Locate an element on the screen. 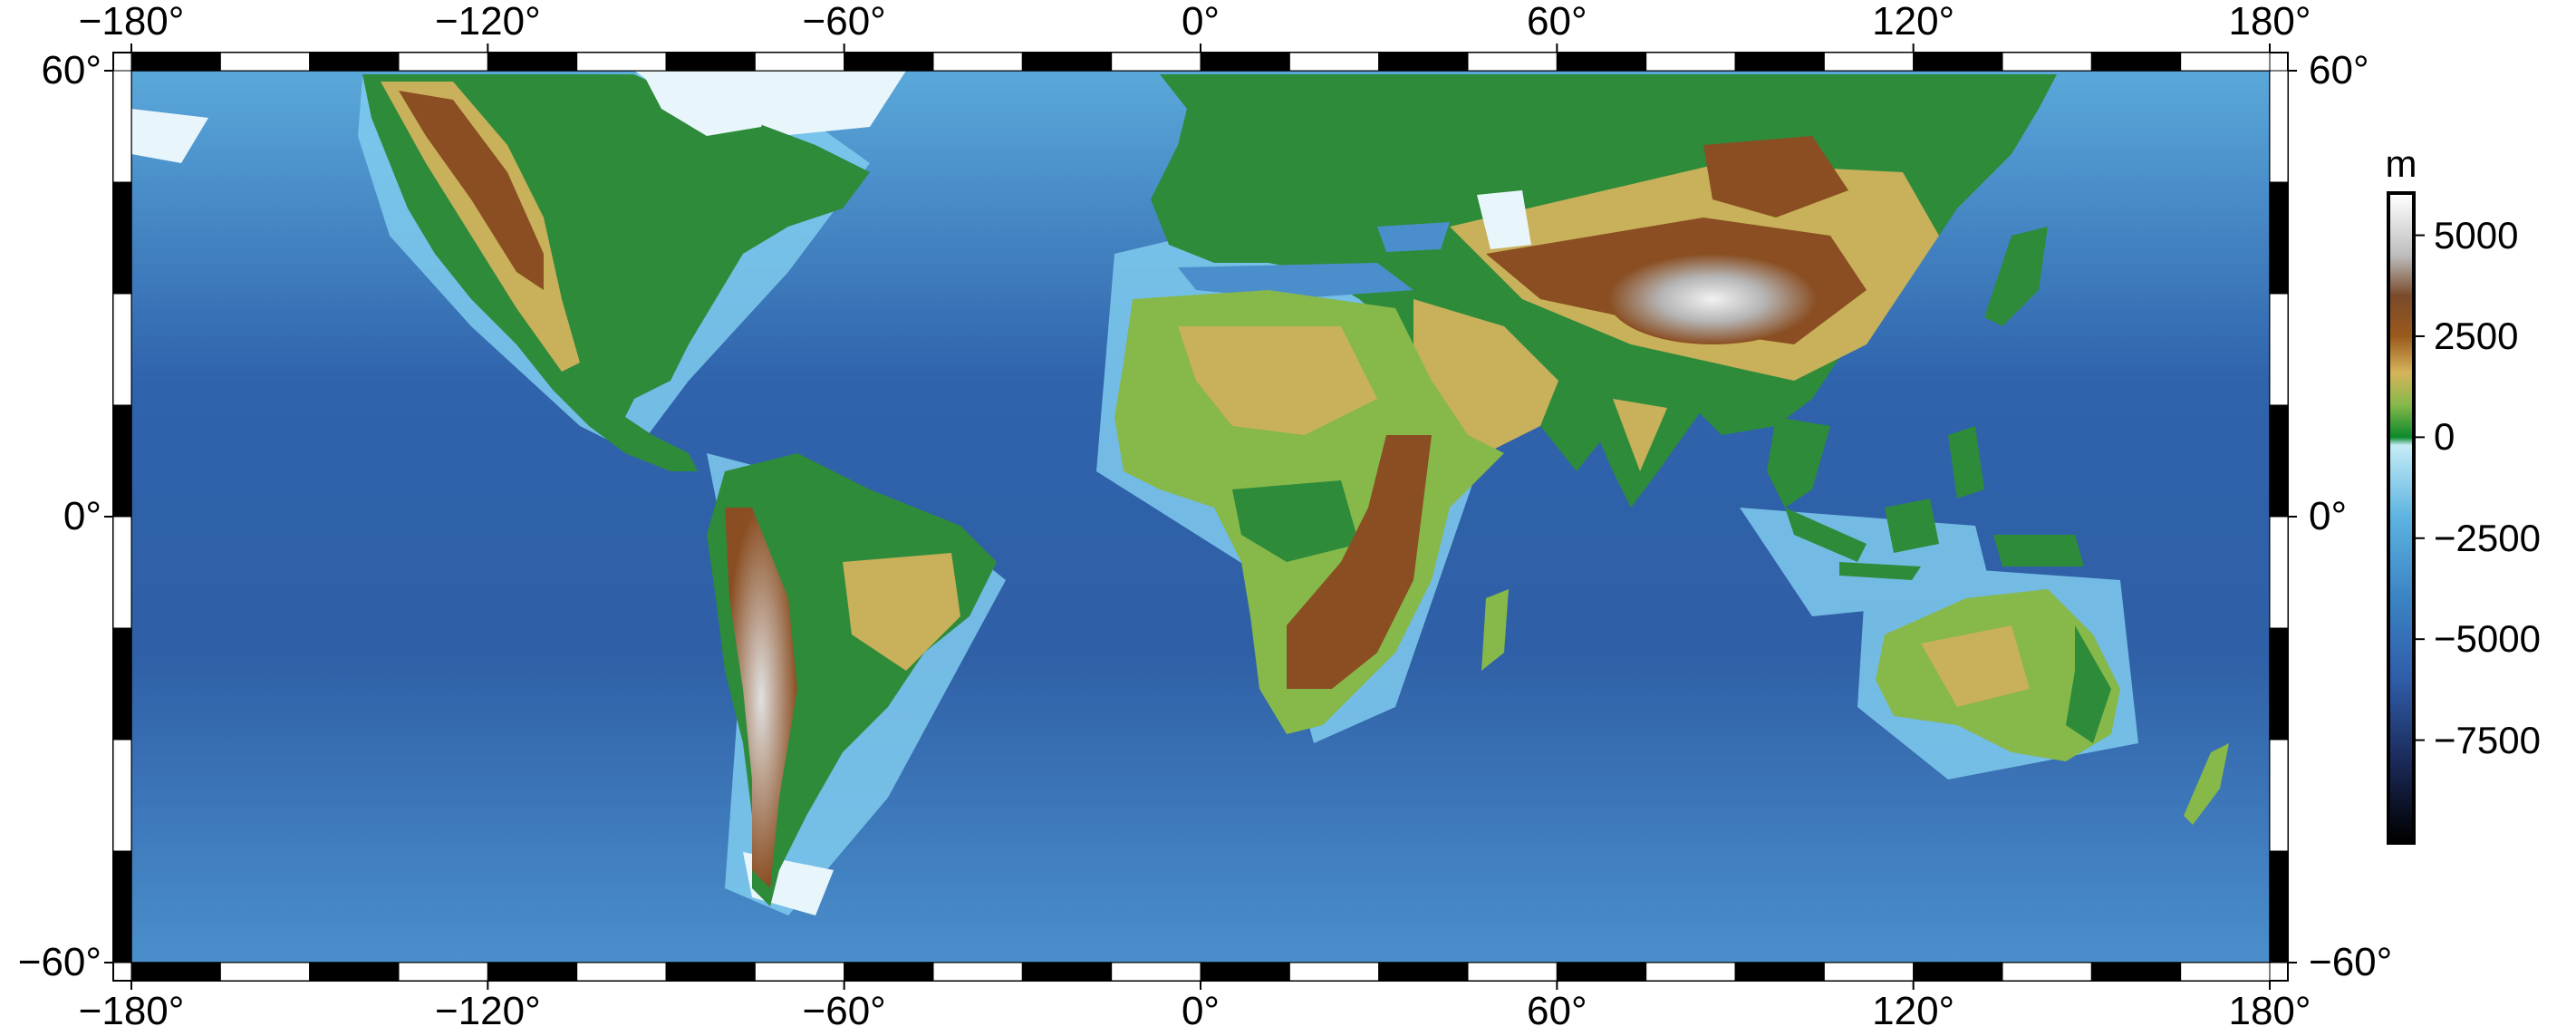  lon-label-top: −60° is located at coordinates (844, 22).